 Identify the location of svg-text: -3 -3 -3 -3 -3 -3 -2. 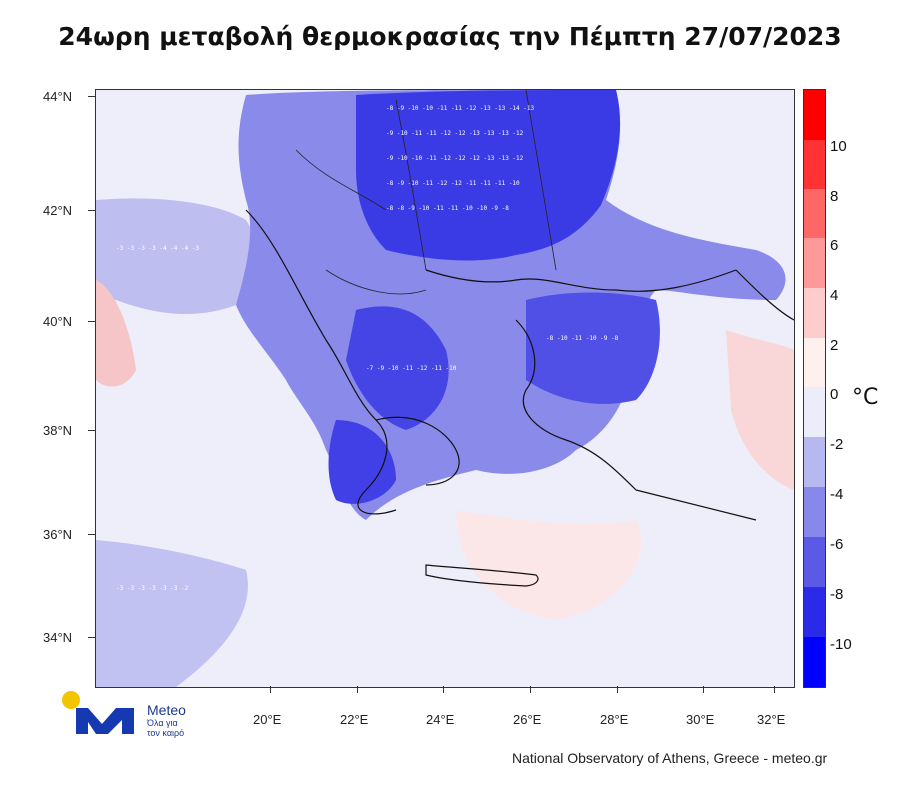
(152, 588).